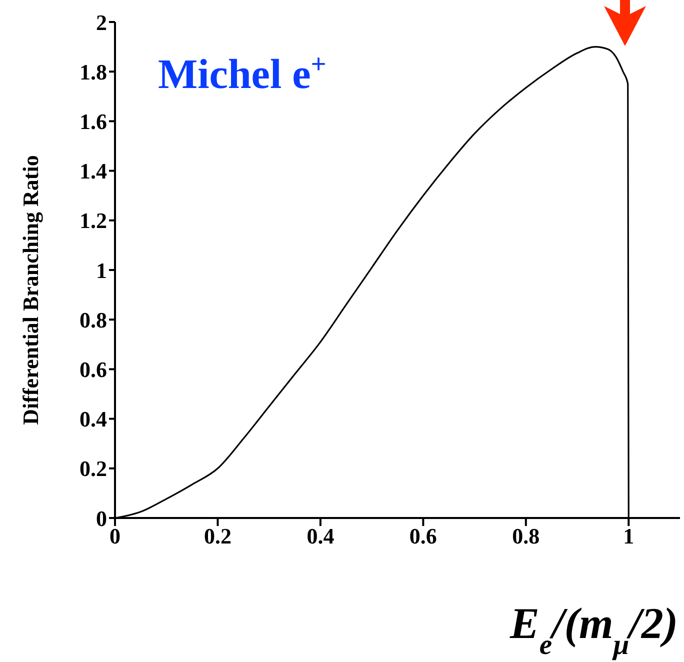  What do you see at coordinates (423, 536) in the screenshot?
I see `x-tick-label: 0.6` at bounding box center [423, 536].